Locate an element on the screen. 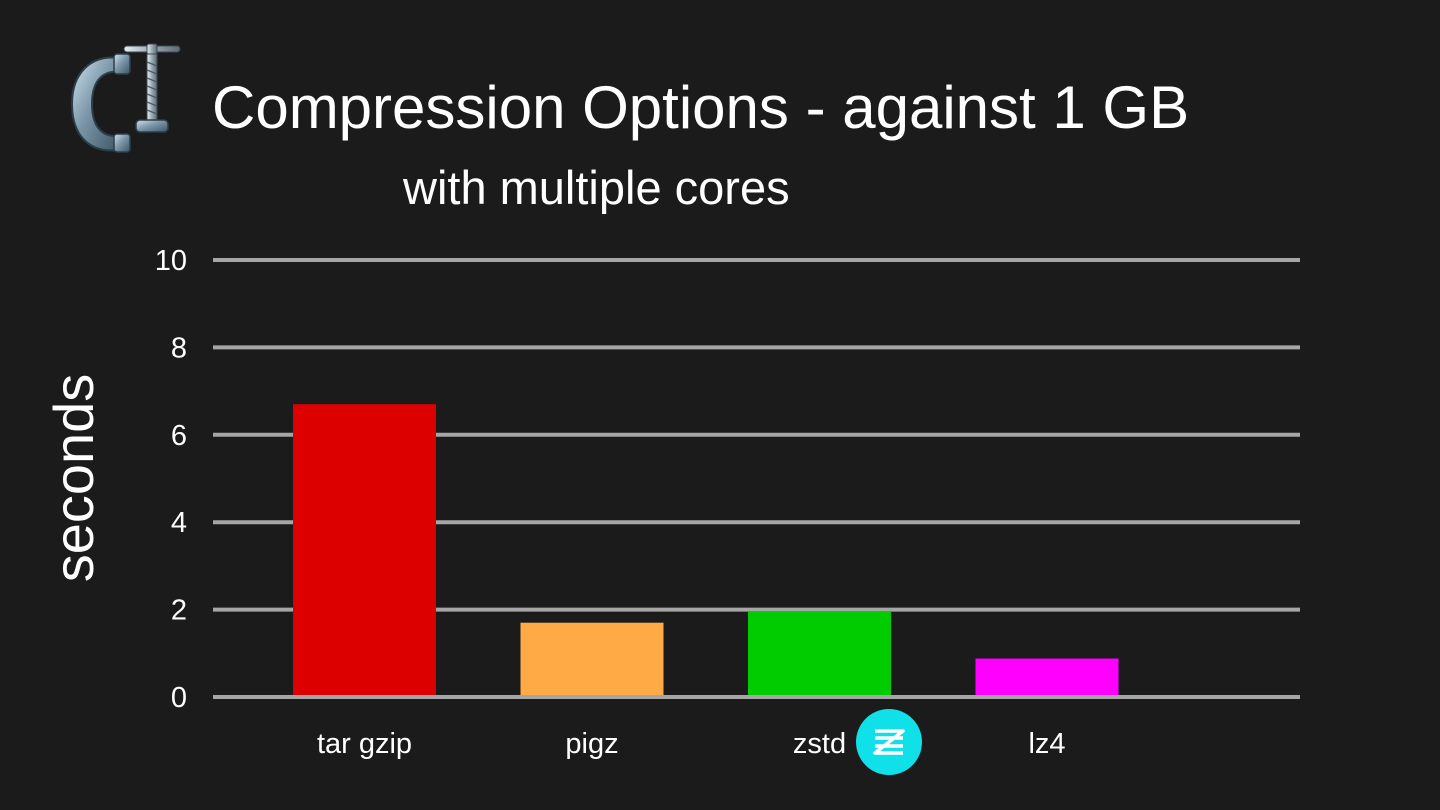  y-tick-label: 10 is located at coordinates (171, 261).